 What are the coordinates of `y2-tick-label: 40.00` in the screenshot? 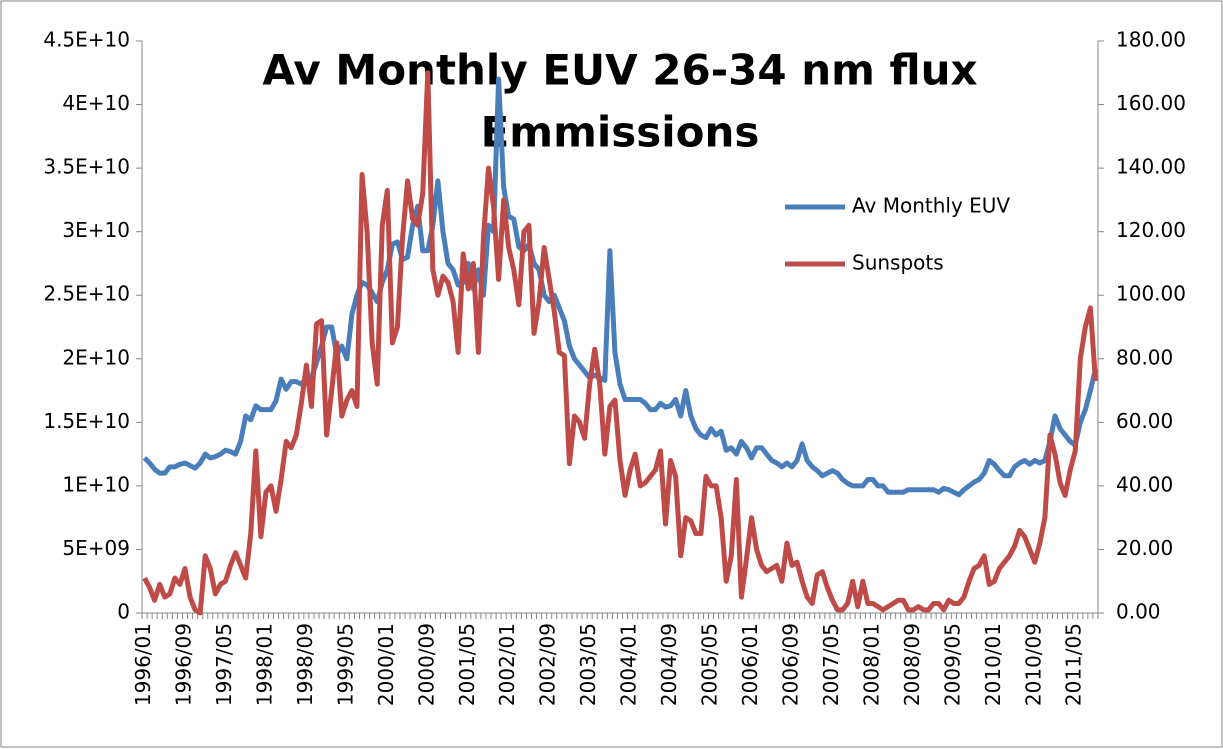 It's located at (1144, 484).